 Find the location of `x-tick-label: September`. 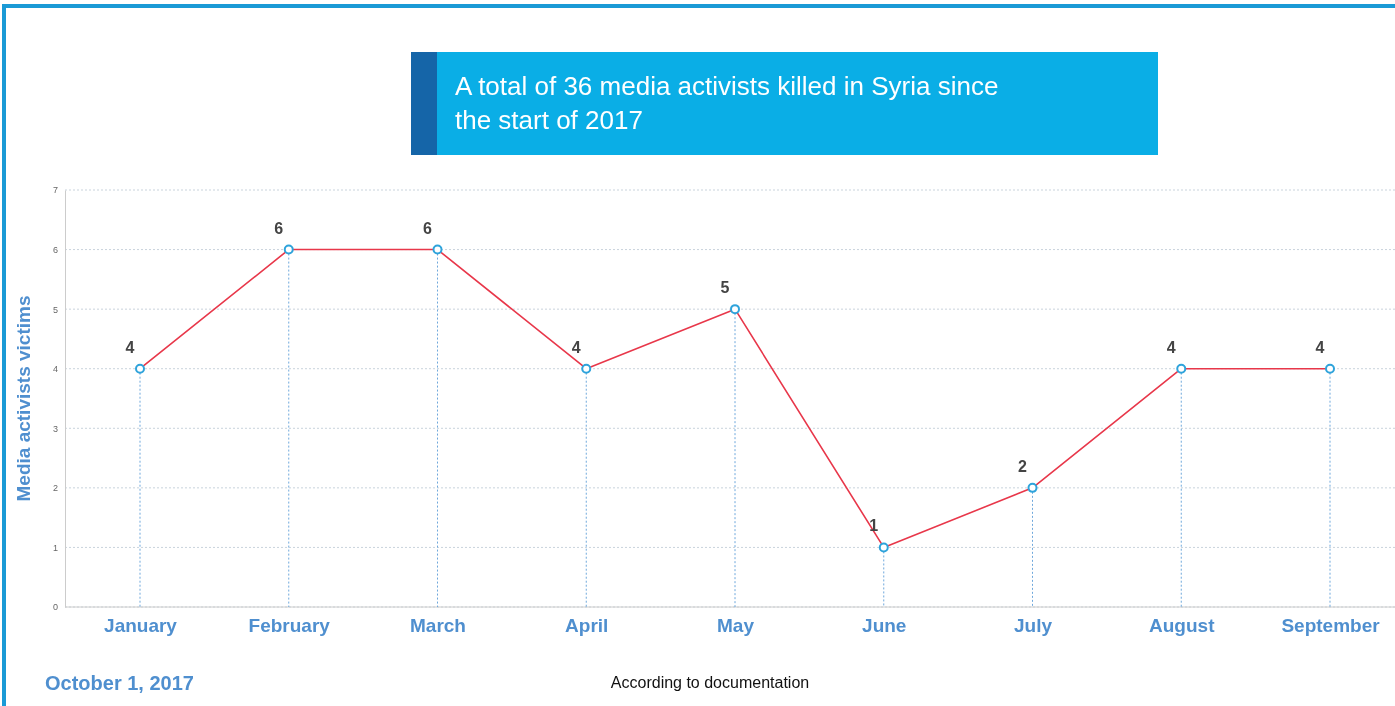

x-tick-label: September is located at coordinates (1331, 625).